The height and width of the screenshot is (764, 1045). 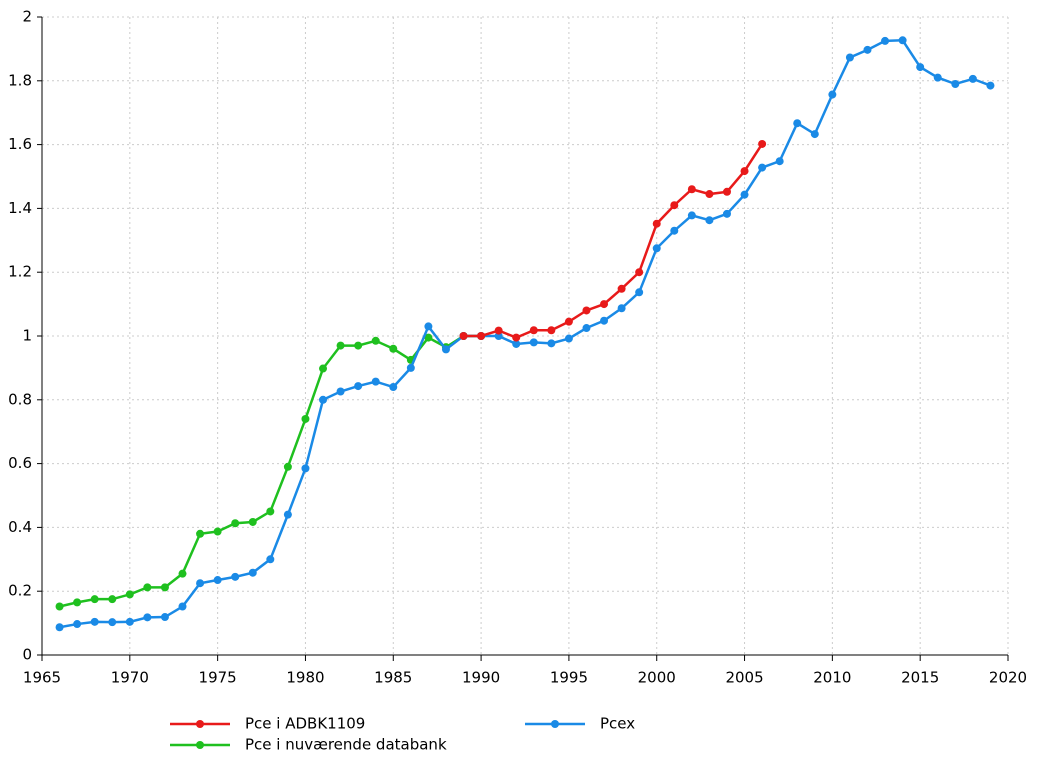 I want to click on x-tick-label: 1985, so click(x=393, y=678).